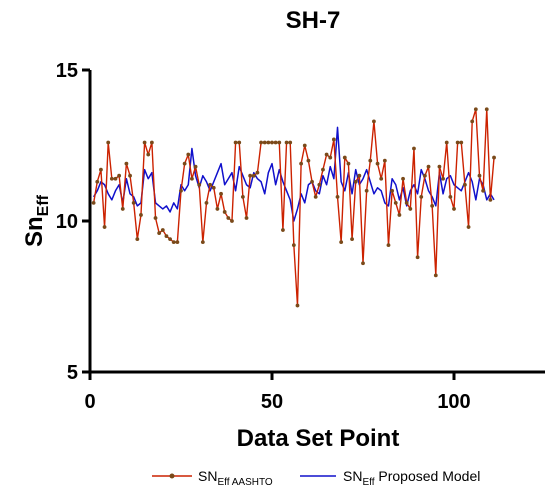 This screenshot has height=492, width=550. I want to click on legend-item-proposed: SNEff Proposed Model, so click(390, 478).